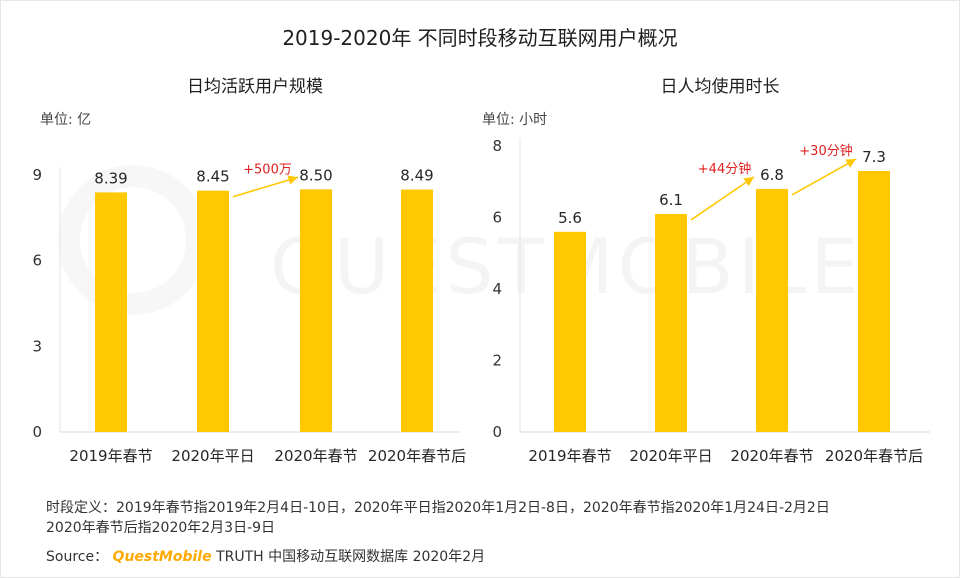  What do you see at coordinates (77, 557) in the screenshot?
I see `source-label: Source：` at bounding box center [77, 557].